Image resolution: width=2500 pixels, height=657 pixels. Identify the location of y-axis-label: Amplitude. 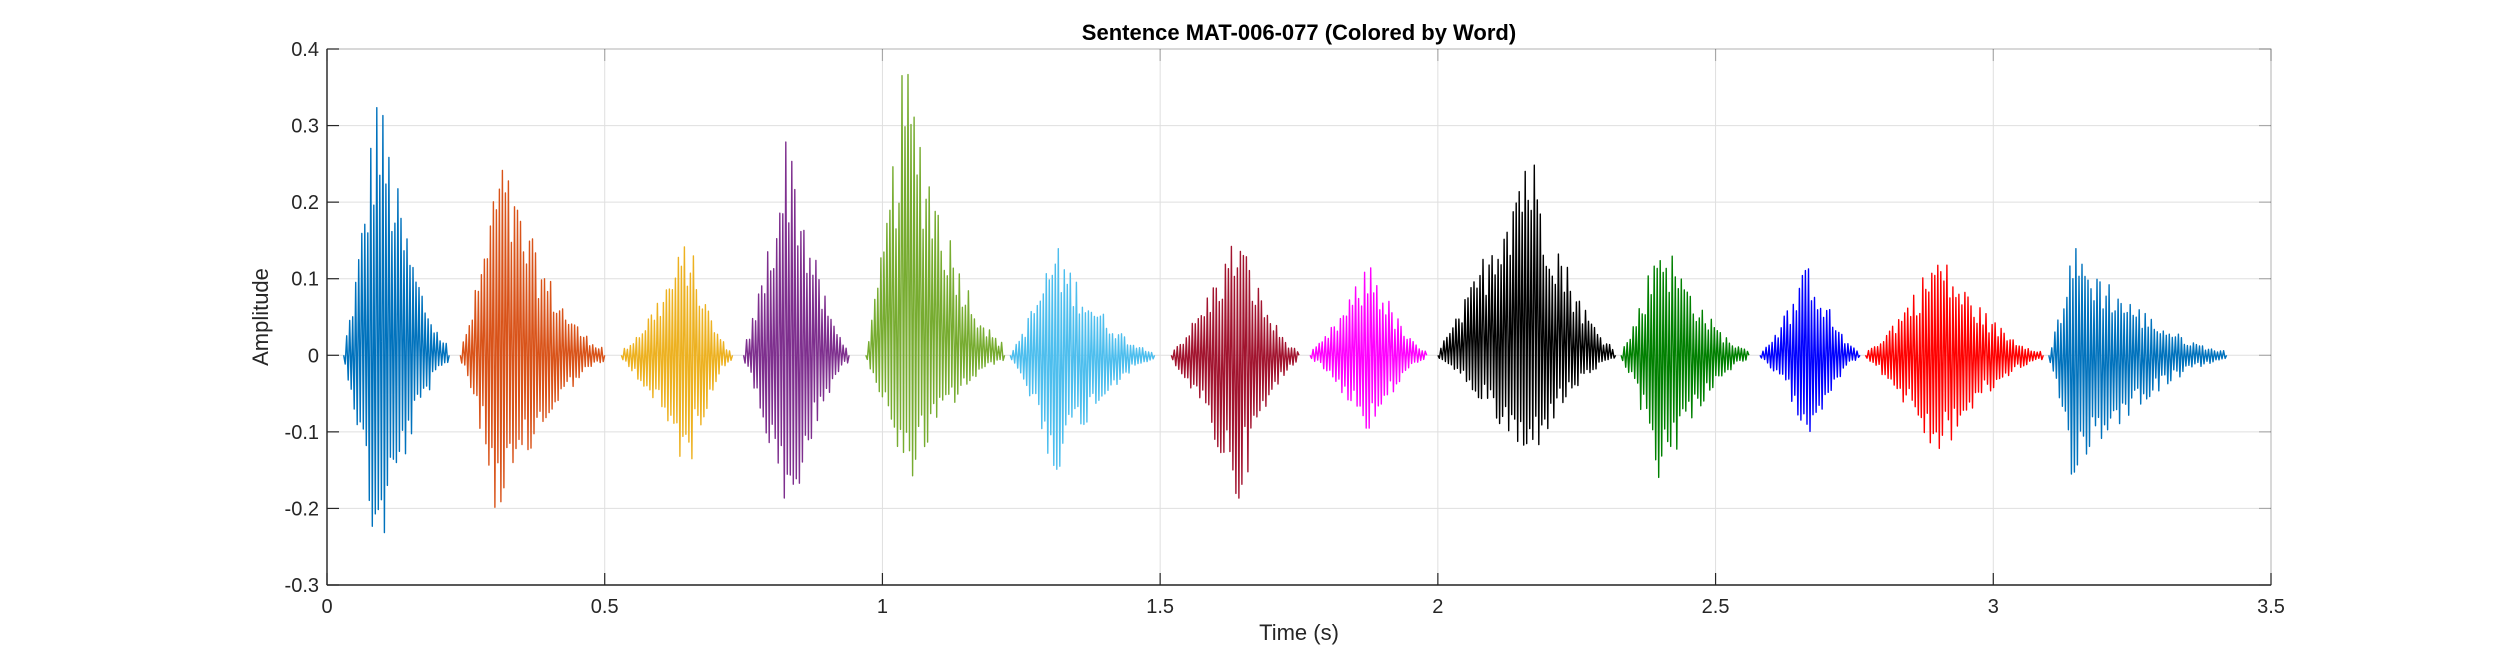
(260, 317).